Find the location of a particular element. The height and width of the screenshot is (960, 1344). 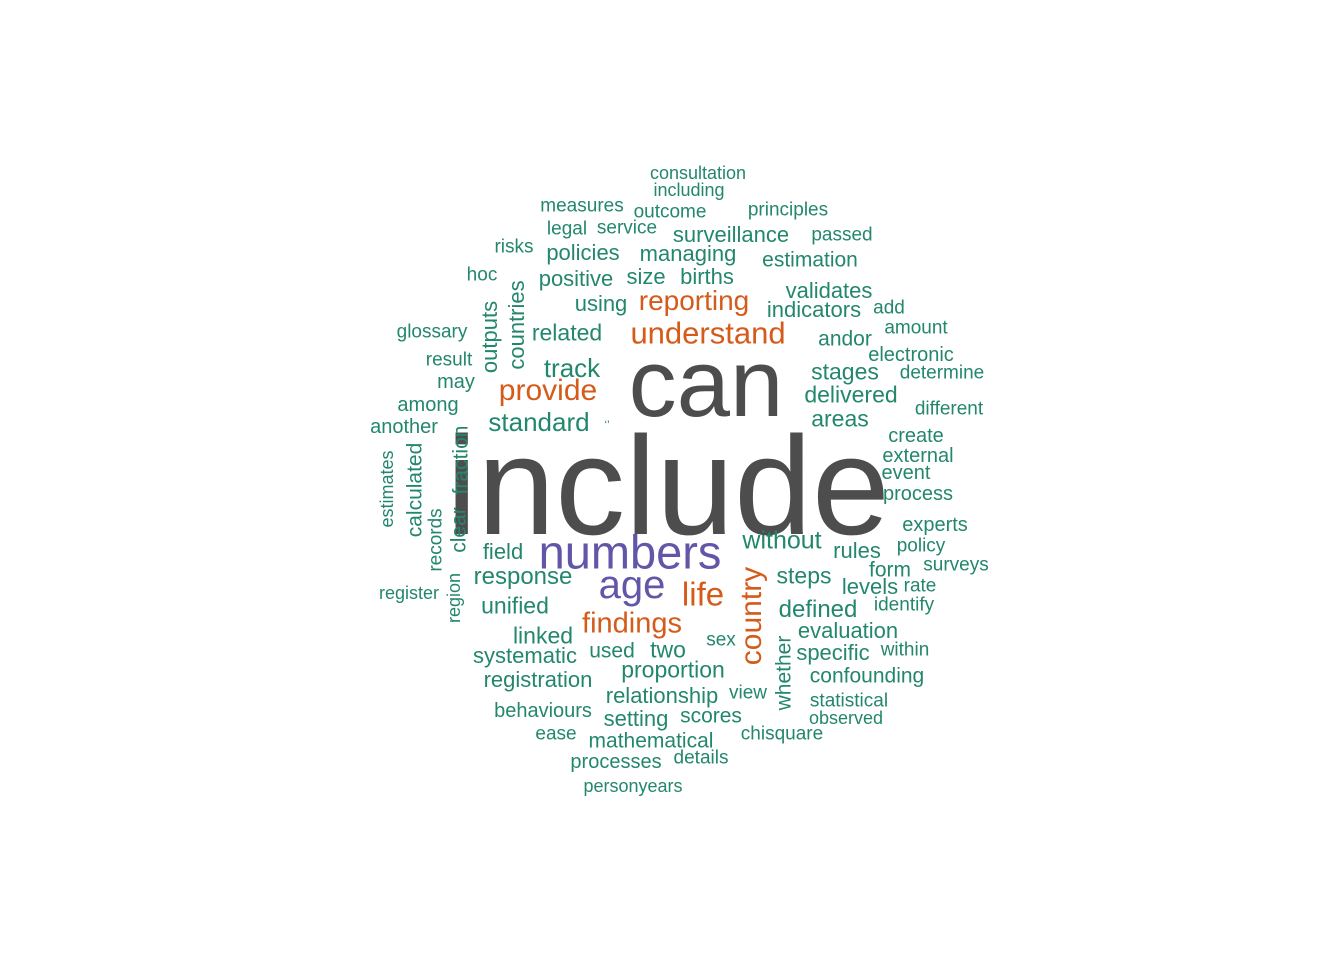

word-risks: risks is located at coordinates (514, 247).